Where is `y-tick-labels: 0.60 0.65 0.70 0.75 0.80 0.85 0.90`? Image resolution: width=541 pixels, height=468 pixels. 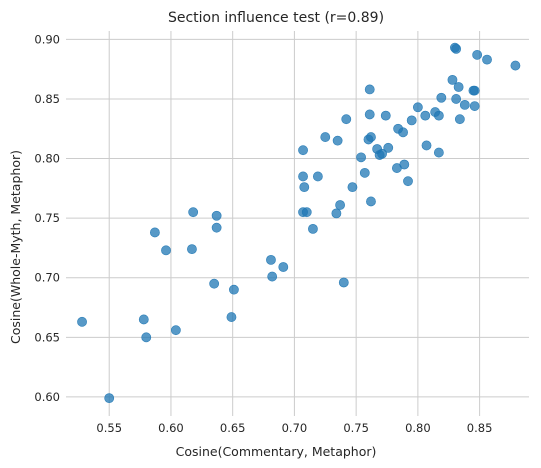 y-tick-labels: 0.60 0.65 0.70 0.75 0.80 0.85 0.90 is located at coordinates (47, 218).